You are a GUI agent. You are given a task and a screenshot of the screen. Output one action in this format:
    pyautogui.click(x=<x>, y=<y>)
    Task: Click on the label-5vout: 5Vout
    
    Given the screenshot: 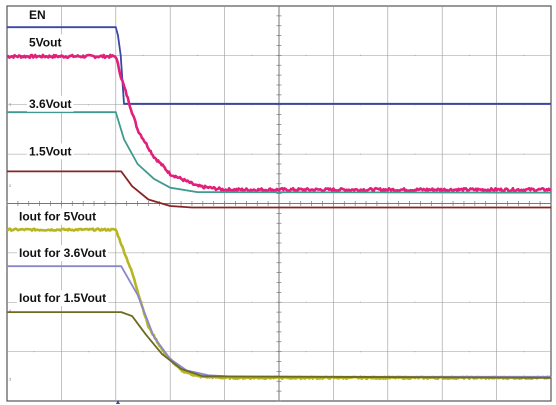 What is the action you would take?
    pyautogui.click(x=45, y=42)
    